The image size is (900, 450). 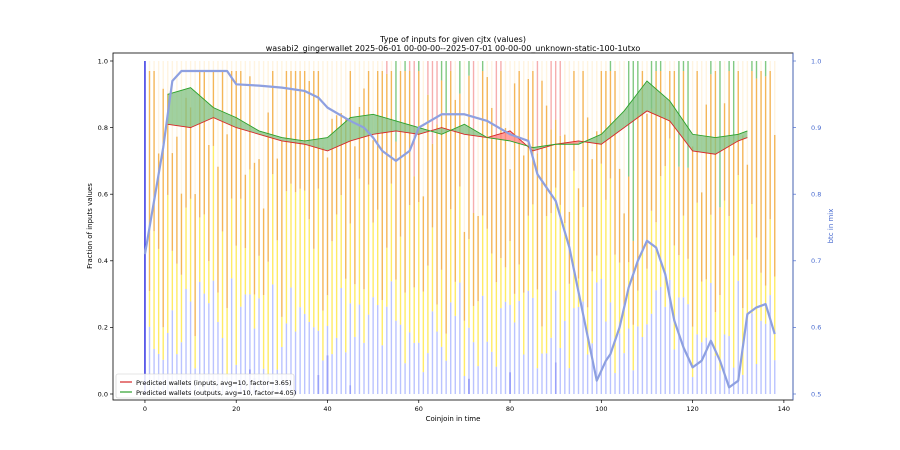 What do you see at coordinates (457, 132) in the screenshot?
I see `inputs-wallet-line` at bounding box center [457, 132].